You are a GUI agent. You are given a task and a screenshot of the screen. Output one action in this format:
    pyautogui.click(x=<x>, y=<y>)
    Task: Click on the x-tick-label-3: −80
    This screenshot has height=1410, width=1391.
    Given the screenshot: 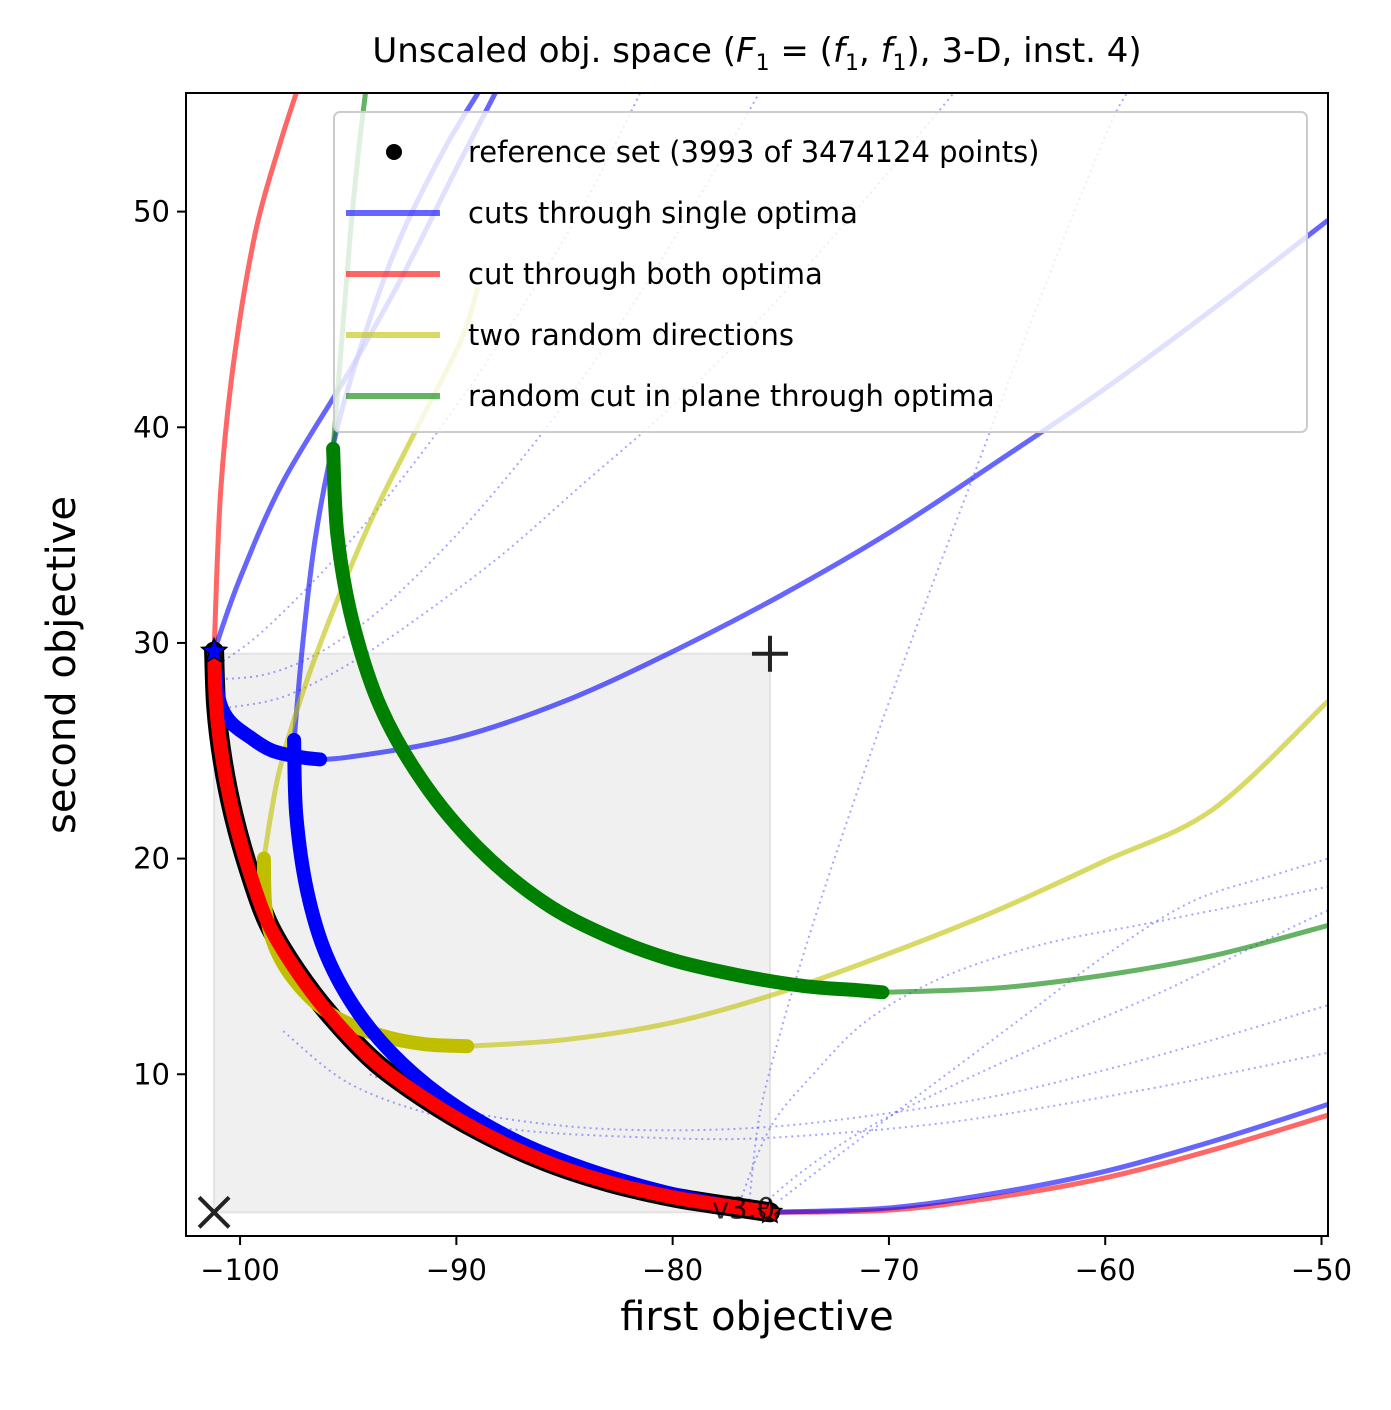 What is the action you would take?
    pyautogui.click(x=672, y=1270)
    